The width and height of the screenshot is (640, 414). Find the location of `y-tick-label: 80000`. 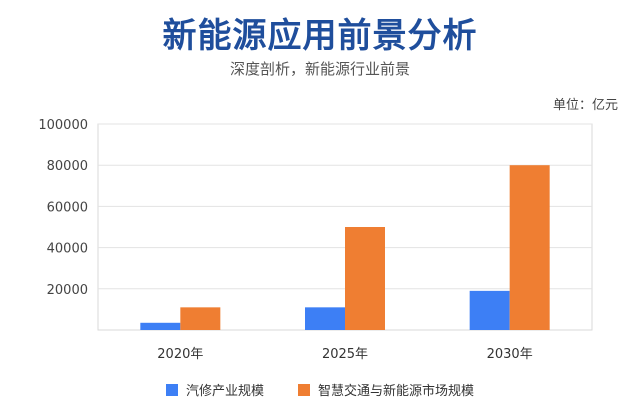

y-tick-label: 80000 is located at coordinates (67, 166).